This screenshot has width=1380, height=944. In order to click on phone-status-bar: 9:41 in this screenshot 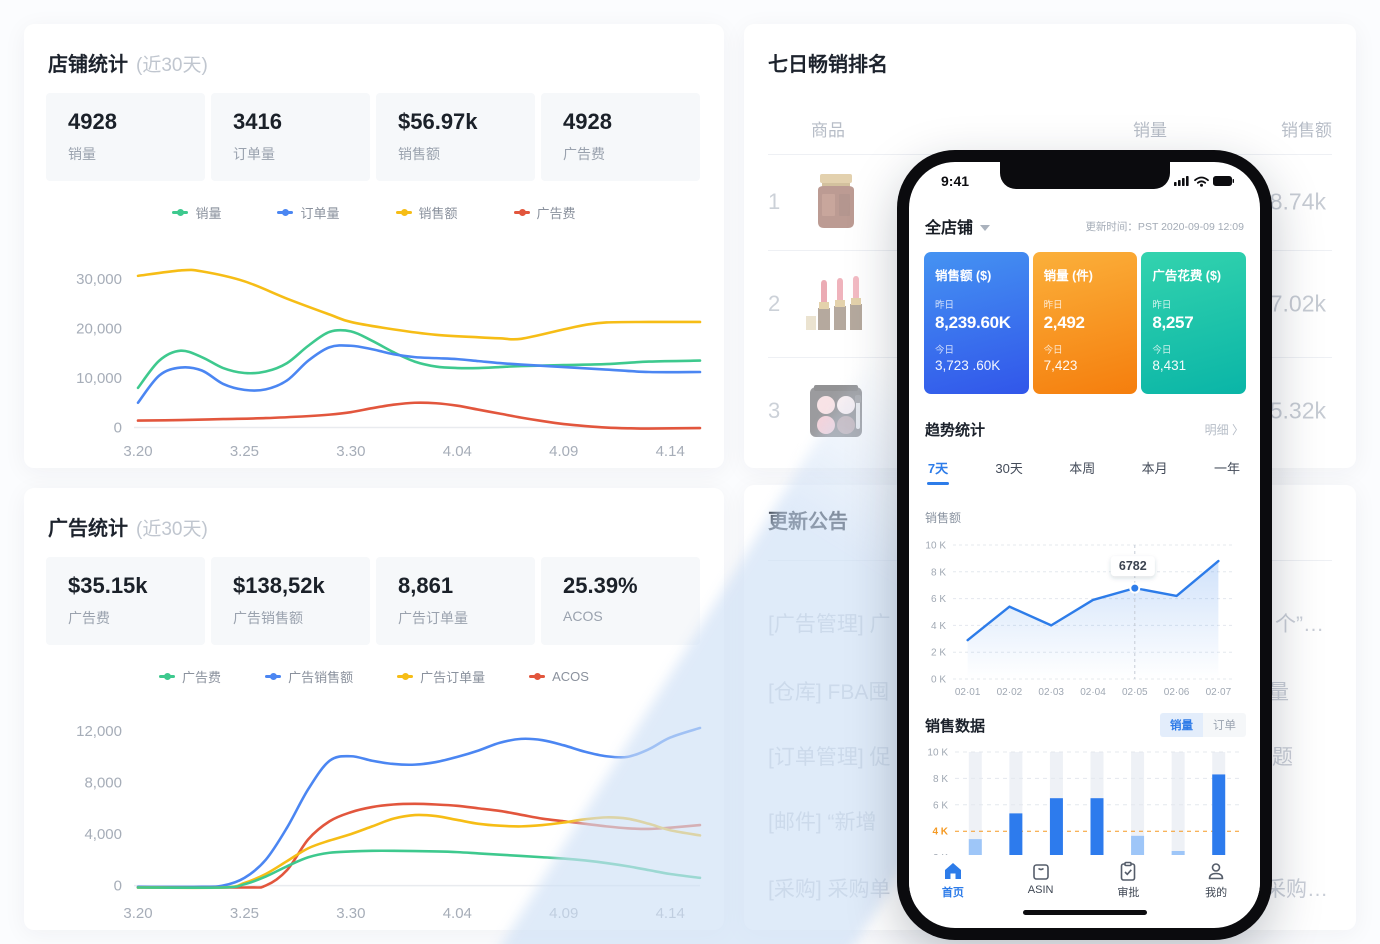, I will do `click(1084, 181)`.